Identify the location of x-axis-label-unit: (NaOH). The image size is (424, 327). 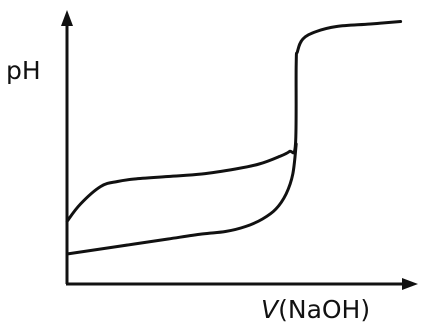
(324, 309).